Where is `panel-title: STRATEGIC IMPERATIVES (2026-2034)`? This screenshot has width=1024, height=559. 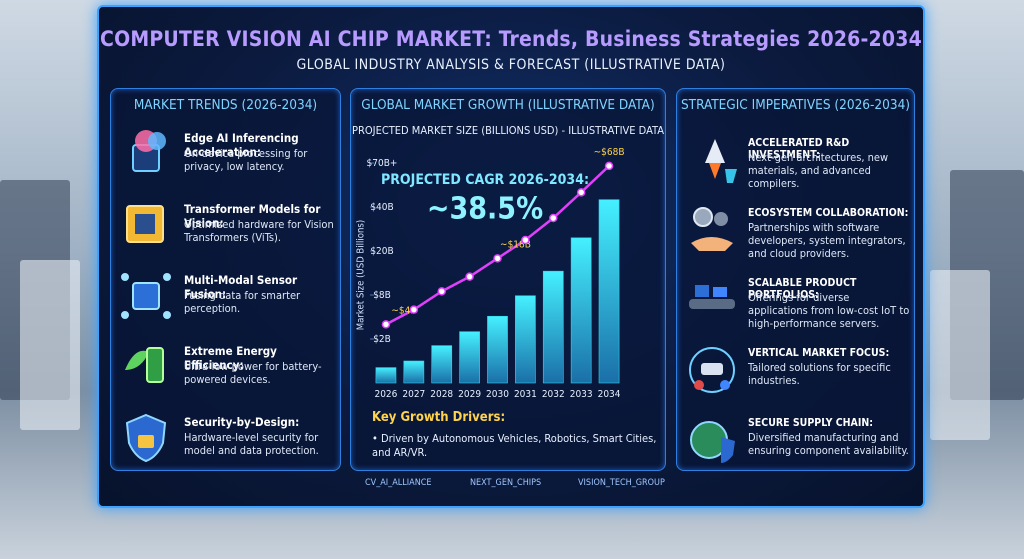
panel-title: STRATEGIC IMPERATIVES (2026-2034) is located at coordinates (795, 105).